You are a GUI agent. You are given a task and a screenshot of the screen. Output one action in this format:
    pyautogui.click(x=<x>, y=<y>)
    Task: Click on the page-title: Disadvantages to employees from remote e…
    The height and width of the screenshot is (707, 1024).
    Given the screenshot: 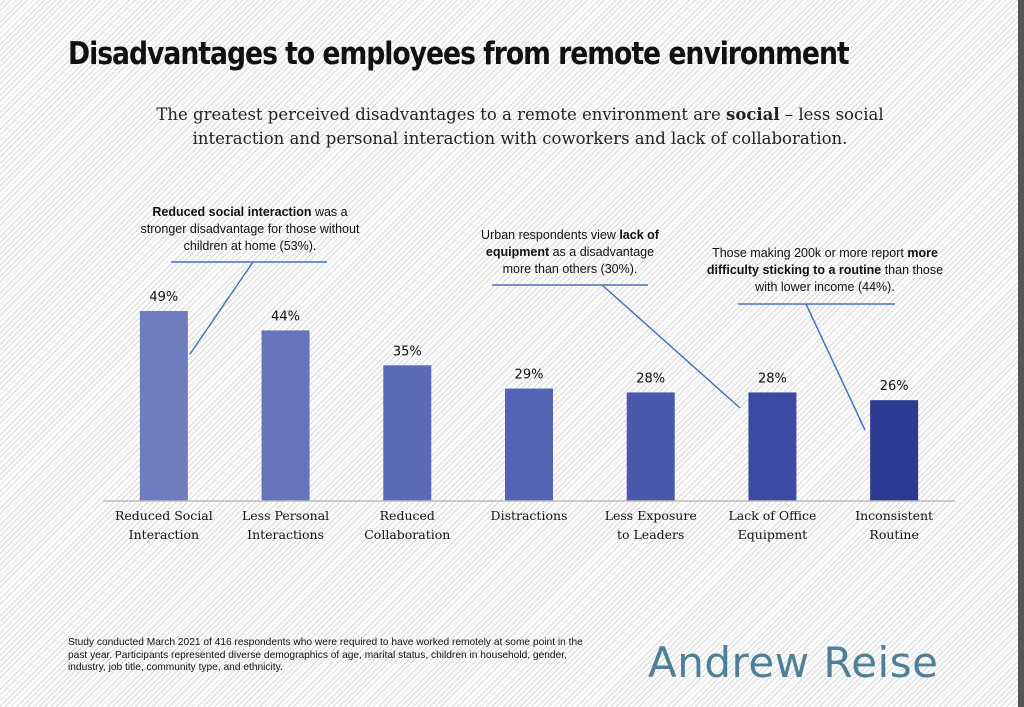 What is the action you would take?
    pyautogui.click(x=459, y=54)
    